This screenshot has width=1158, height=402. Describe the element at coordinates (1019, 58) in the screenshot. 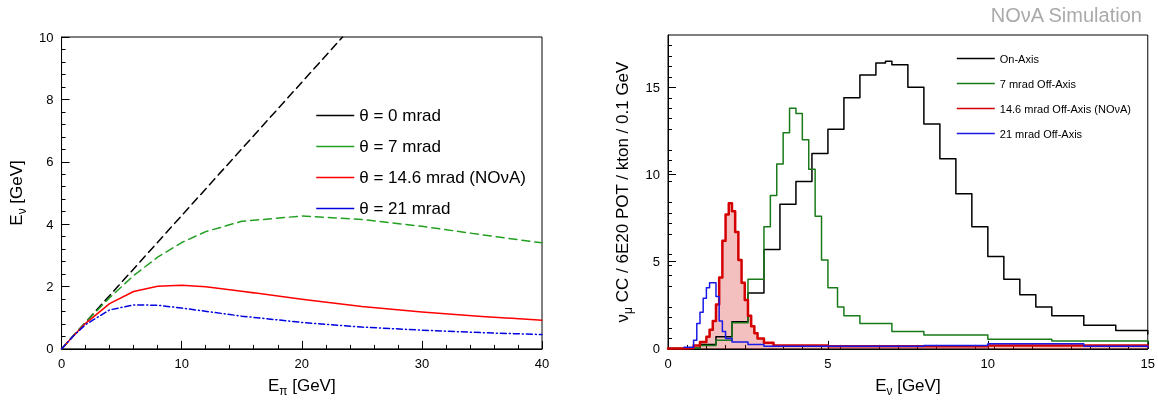

I see `legend-label: On-Axis` at that location.